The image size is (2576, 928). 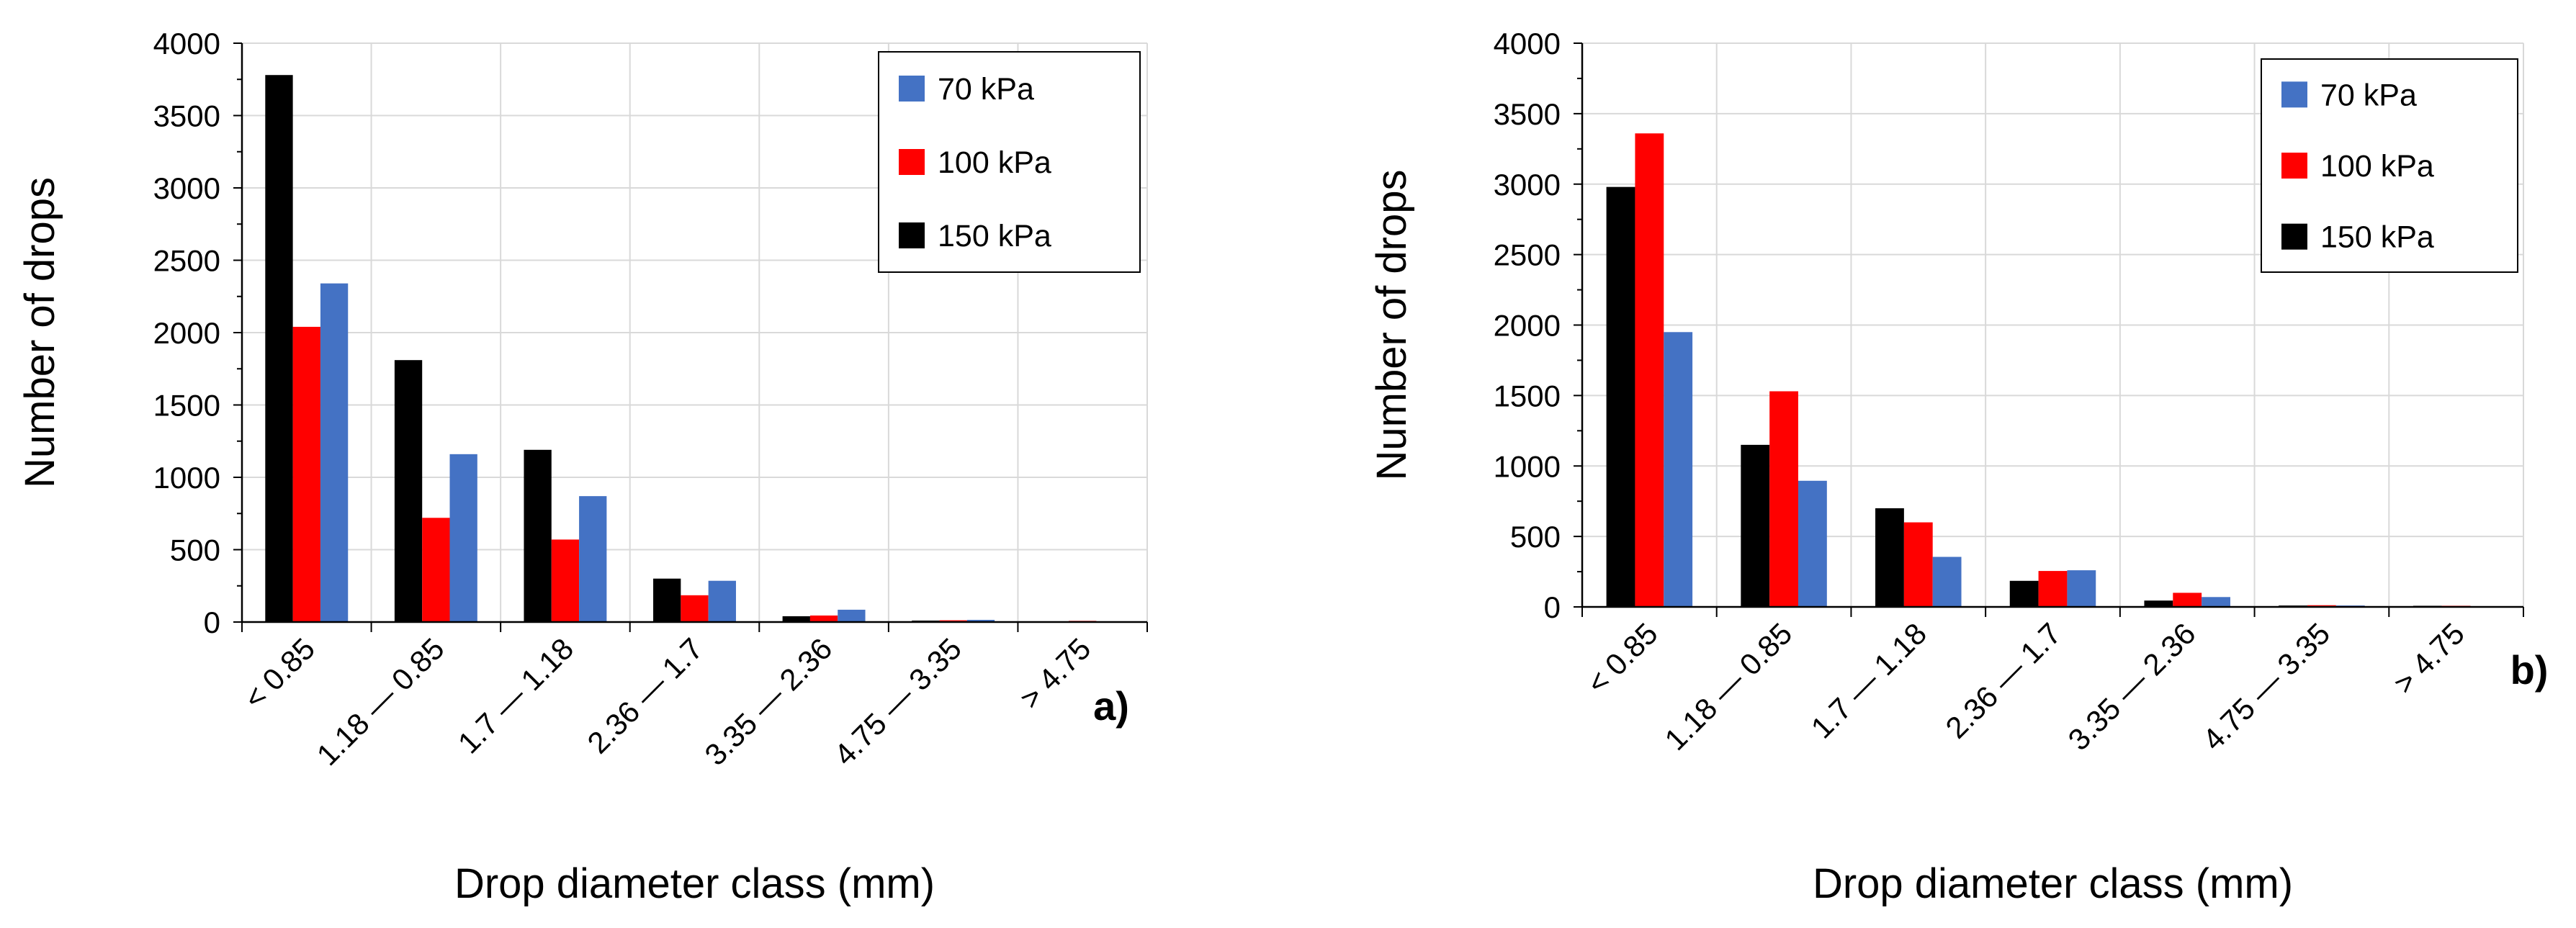 What do you see at coordinates (2529, 670) in the screenshot?
I see `panel-label: b)` at bounding box center [2529, 670].